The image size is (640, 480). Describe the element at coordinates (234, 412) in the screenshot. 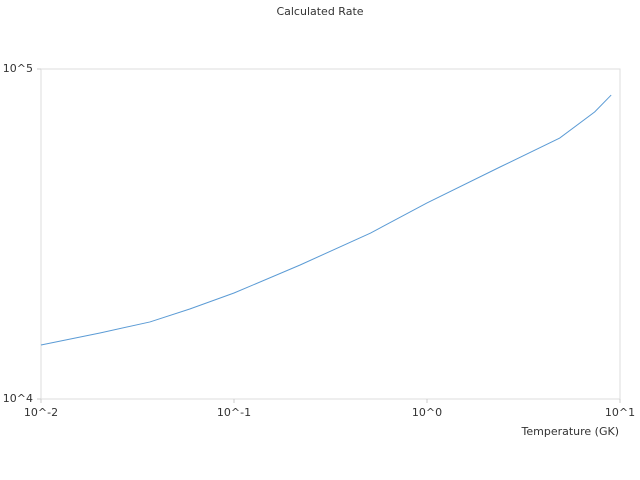

I see `x-tick-label: 10^-1` at that location.